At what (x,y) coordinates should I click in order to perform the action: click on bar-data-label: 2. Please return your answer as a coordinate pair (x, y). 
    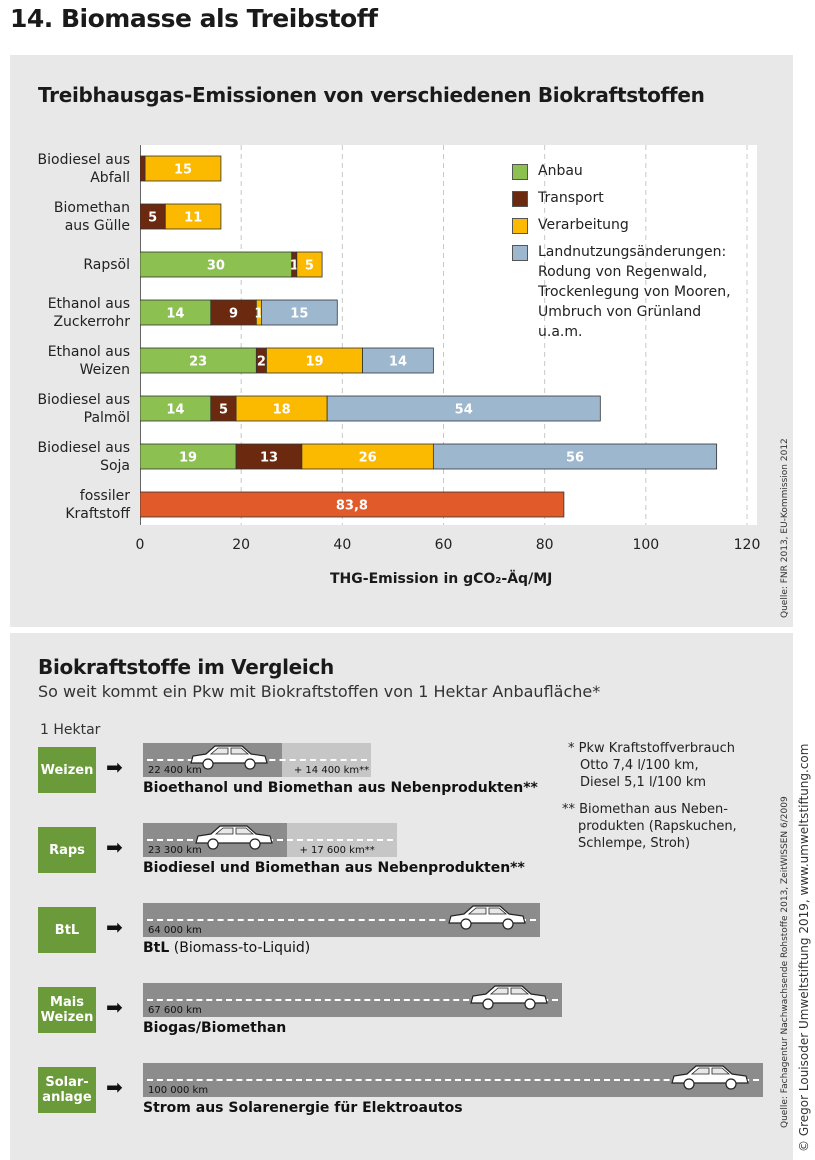
    Looking at the image, I should click on (261, 362).